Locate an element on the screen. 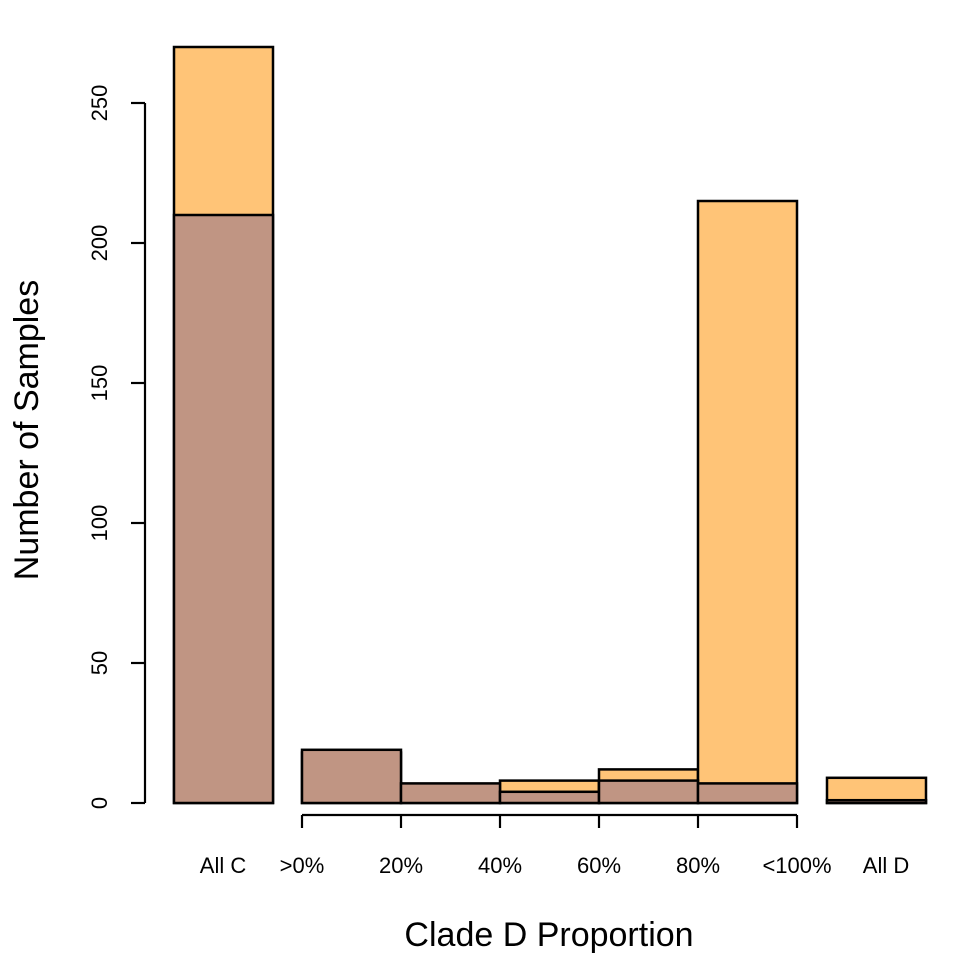 The width and height of the screenshot is (956, 956). x-tick-label: <100% is located at coordinates (796, 865).